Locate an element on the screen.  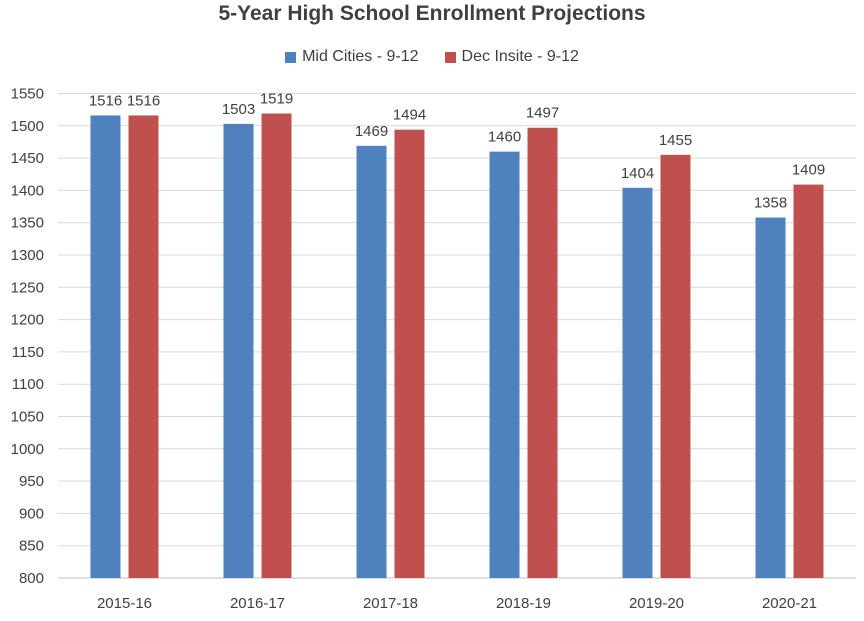
x-tick-label: 2018-19 is located at coordinates (523, 603).